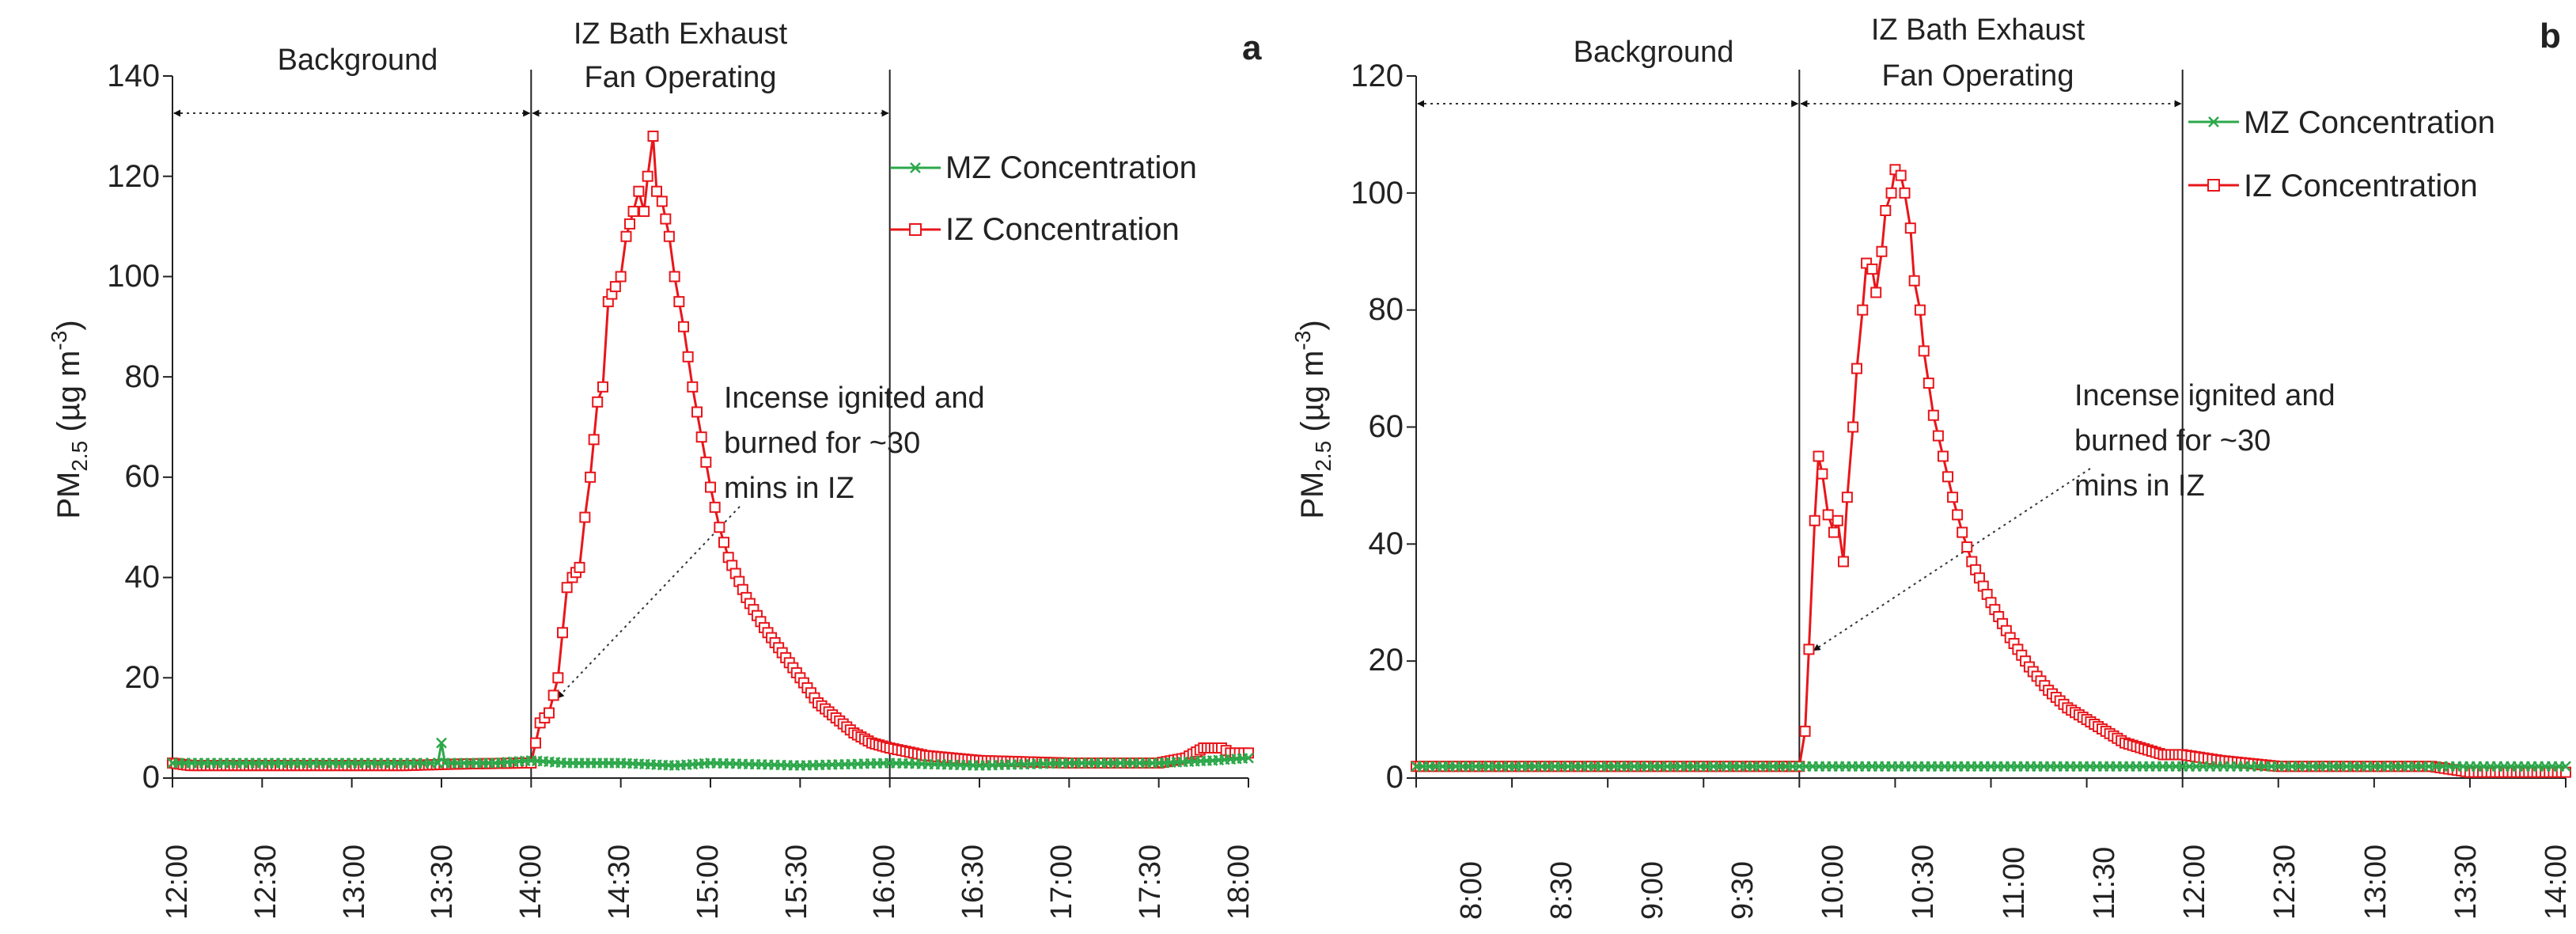  Describe the element at coordinates (2284, 882) in the screenshot. I see `panel-b-xtick-label: 12:30` at that location.